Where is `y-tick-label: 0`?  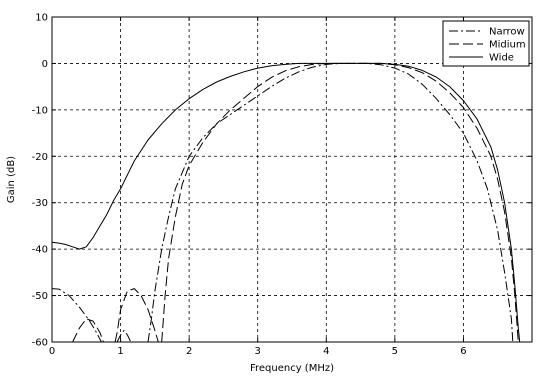
y-tick-label: 0 is located at coordinates (45, 64).